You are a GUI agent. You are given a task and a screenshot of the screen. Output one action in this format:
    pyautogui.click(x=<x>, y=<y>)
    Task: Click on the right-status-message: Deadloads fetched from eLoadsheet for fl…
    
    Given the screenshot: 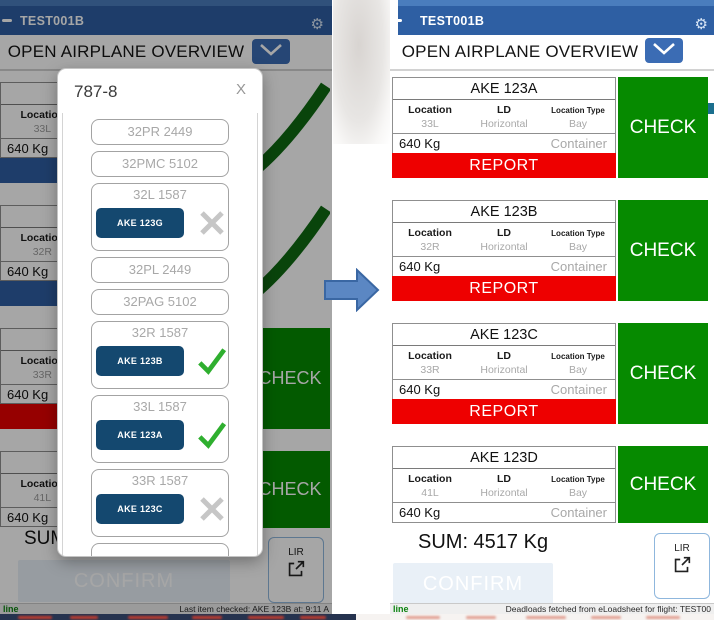 What is the action you would take?
    pyautogui.click(x=608, y=609)
    